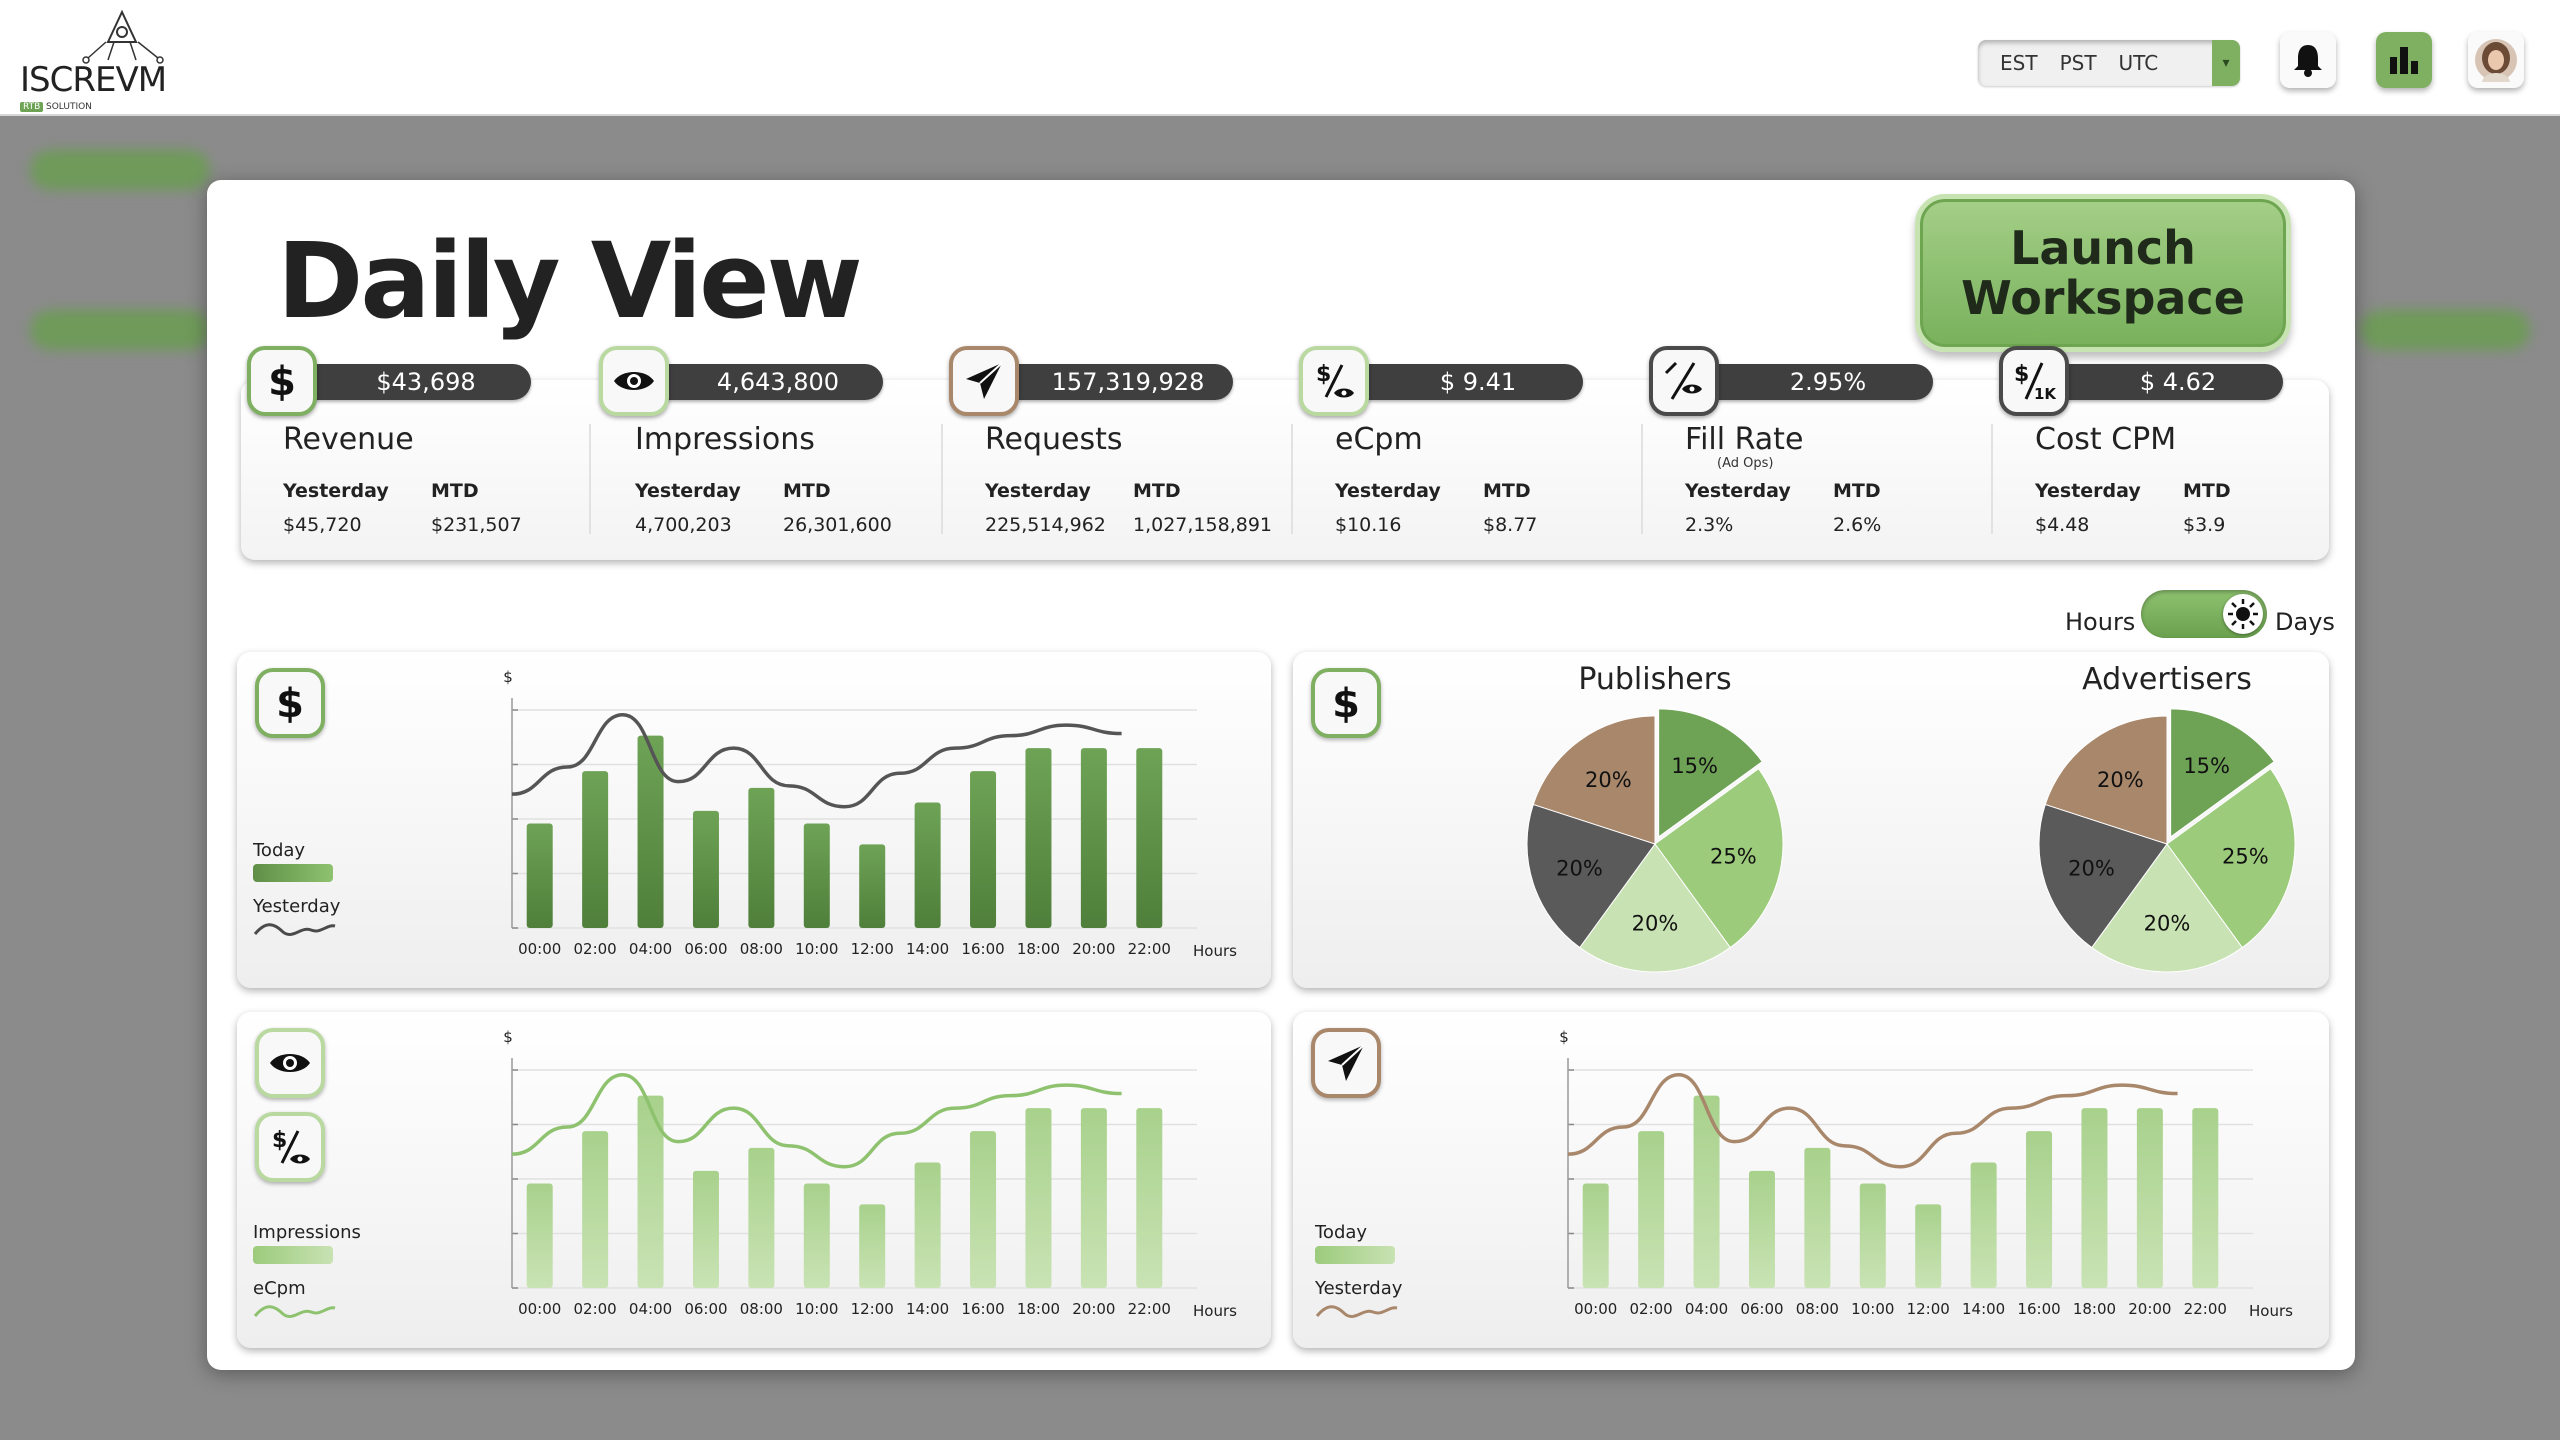 This screenshot has width=2560, height=1440. What do you see at coordinates (1379, 439) in the screenshot?
I see `kpi-name: eCpm` at bounding box center [1379, 439].